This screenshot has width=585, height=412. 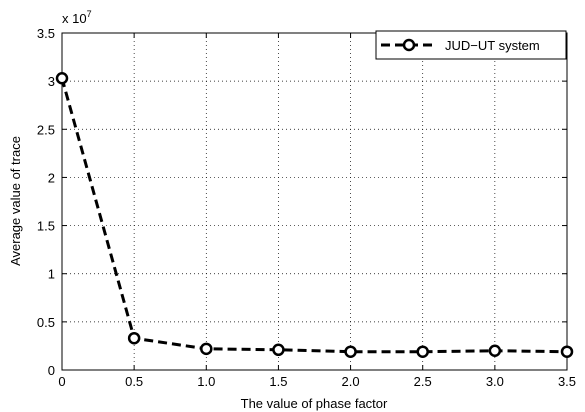 What do you see at coordinates (314, 403) in the screenshot?
I see `x-axis-label: The value of phase factor` at bounding box center [314, 403].